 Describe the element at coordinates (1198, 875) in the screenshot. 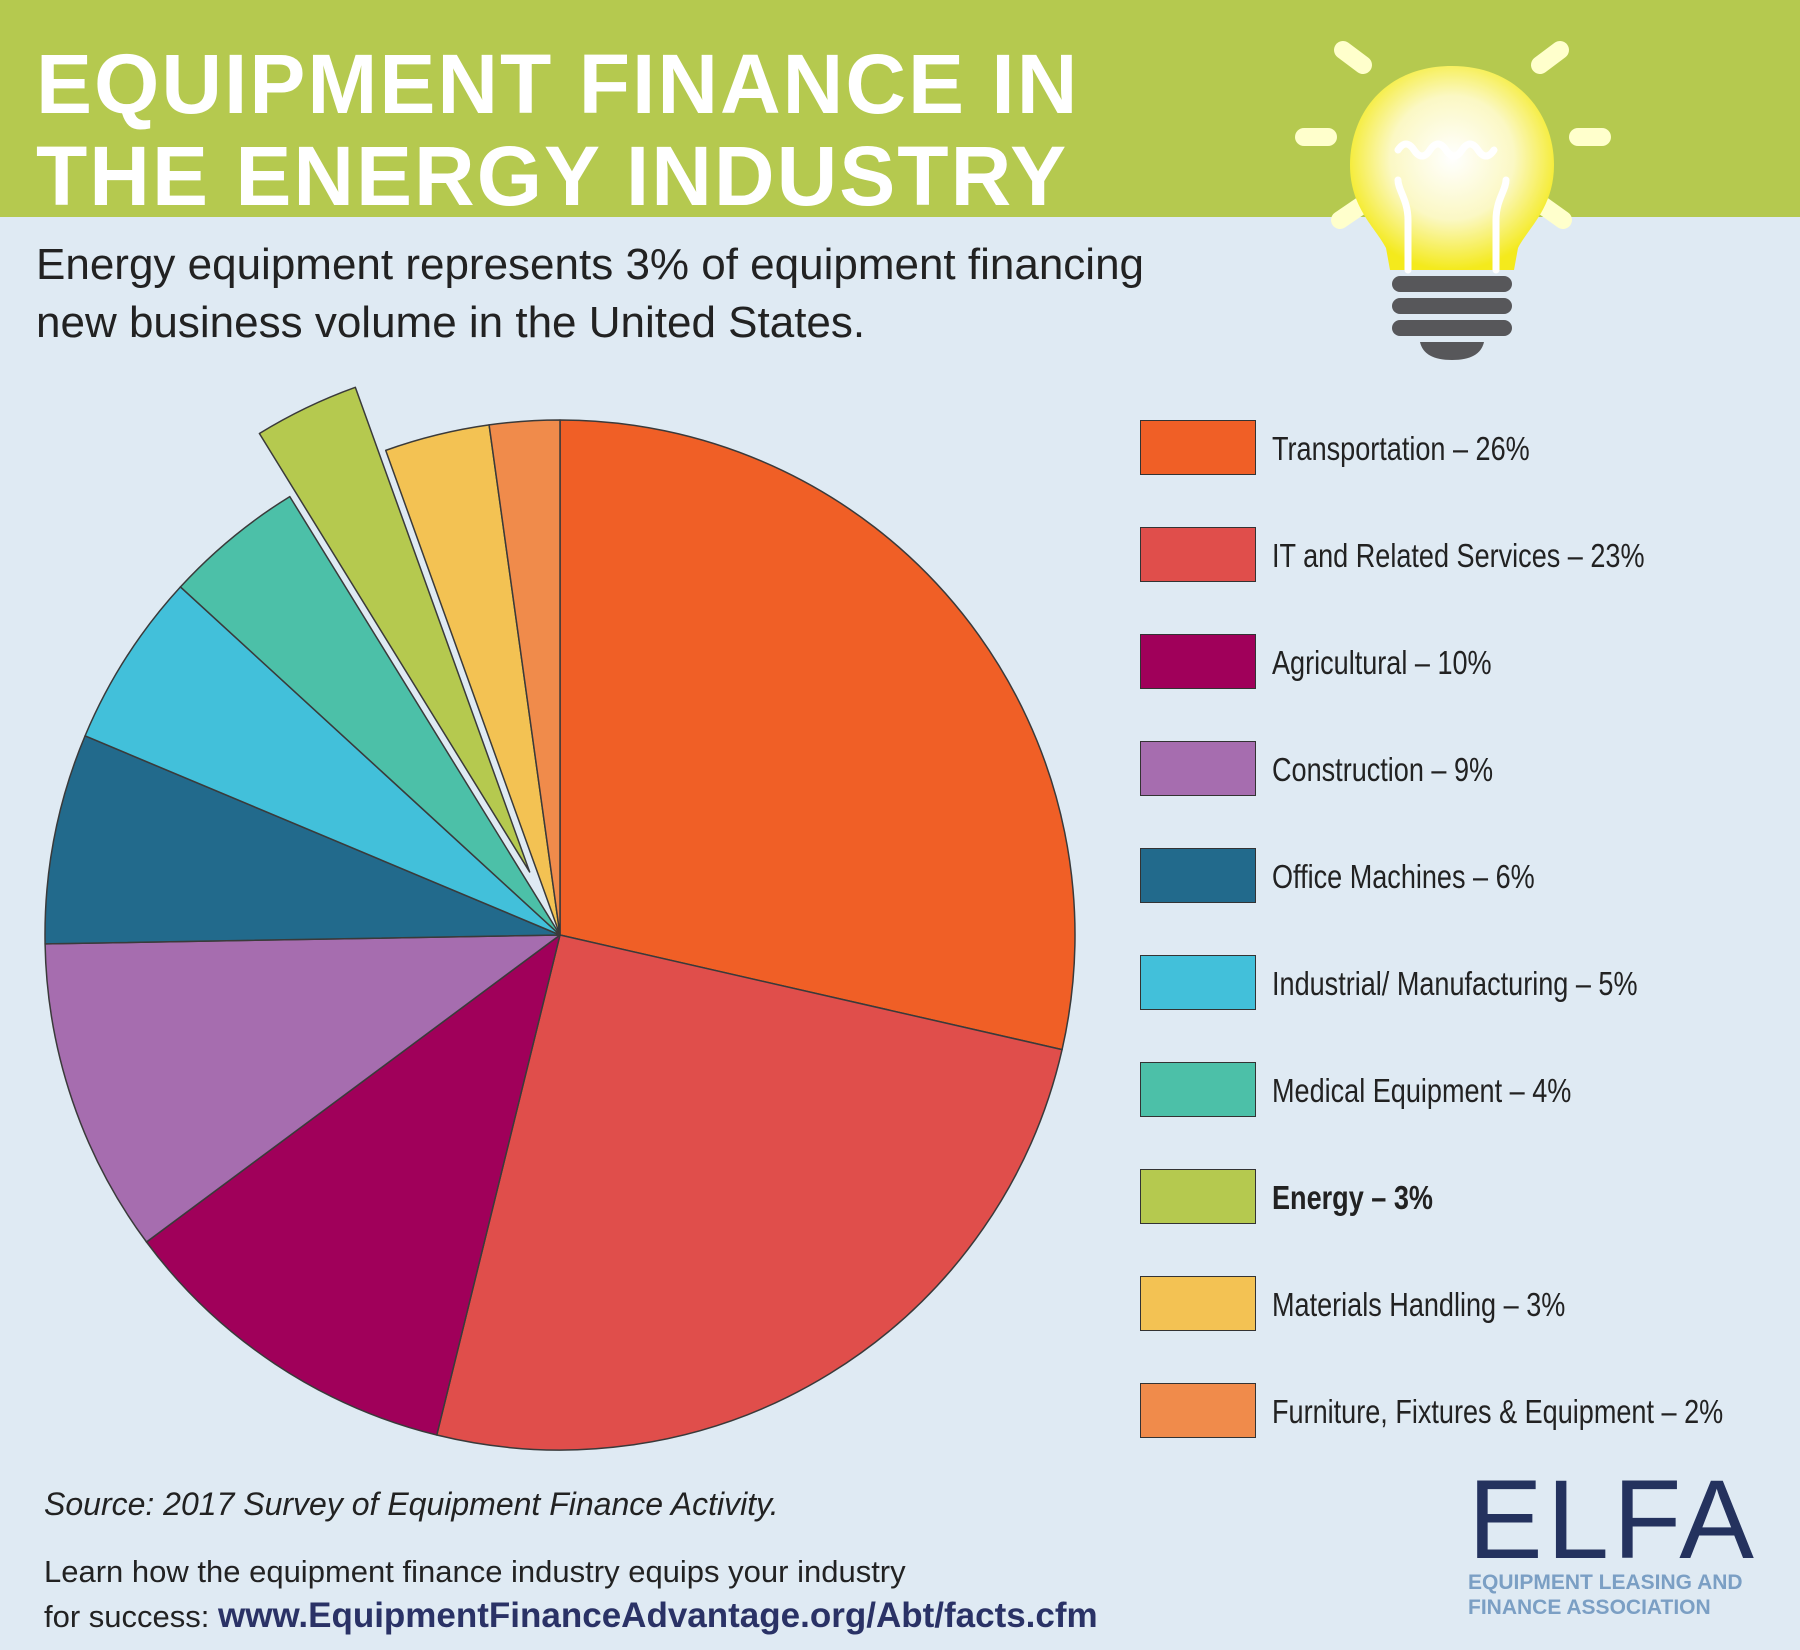

I see `legend-swatch-office-machines` at that location.